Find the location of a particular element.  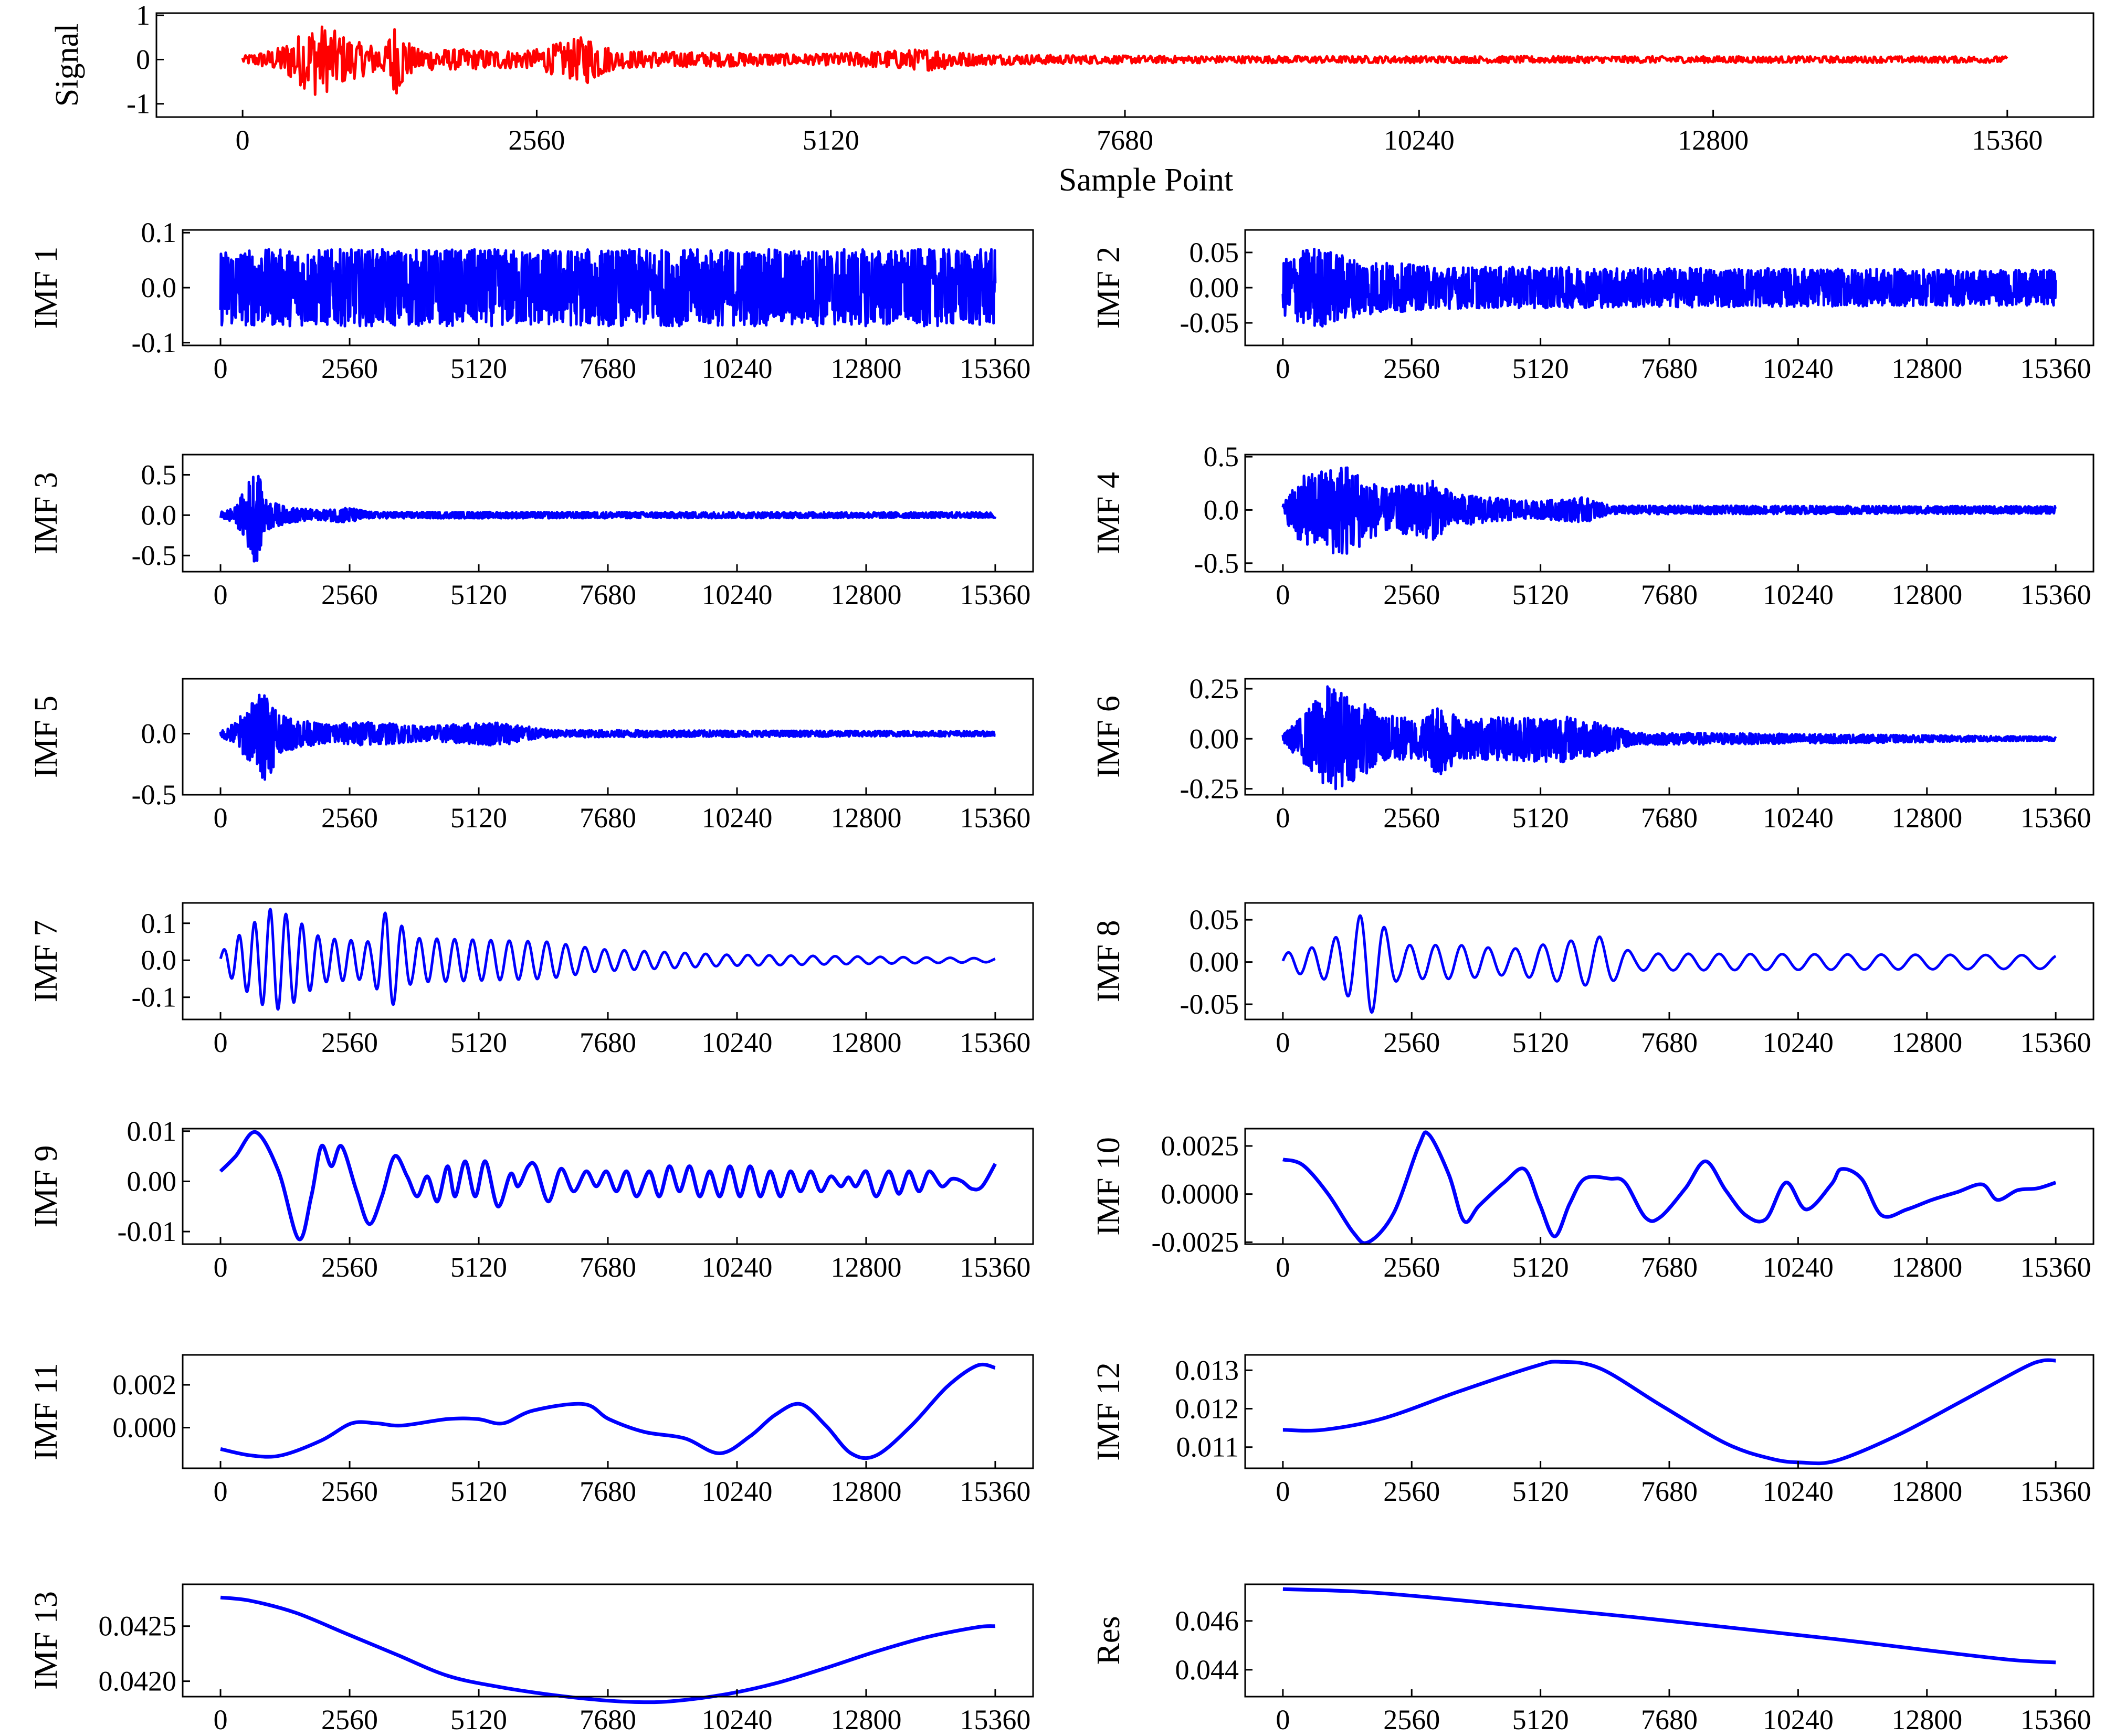

imf10-xtick-label: 10240 is located at coordinates (1798, 1267).